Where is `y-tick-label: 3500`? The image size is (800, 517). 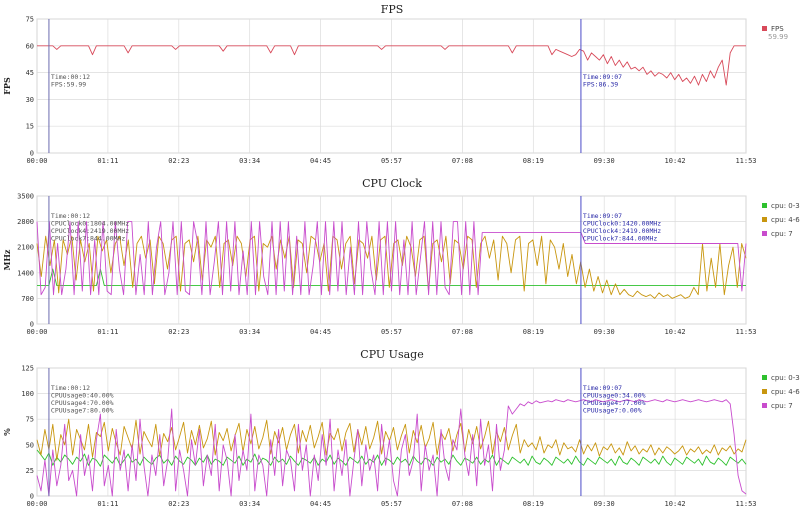 y-tick-label: 3500 is located at coordinates (25, 197).